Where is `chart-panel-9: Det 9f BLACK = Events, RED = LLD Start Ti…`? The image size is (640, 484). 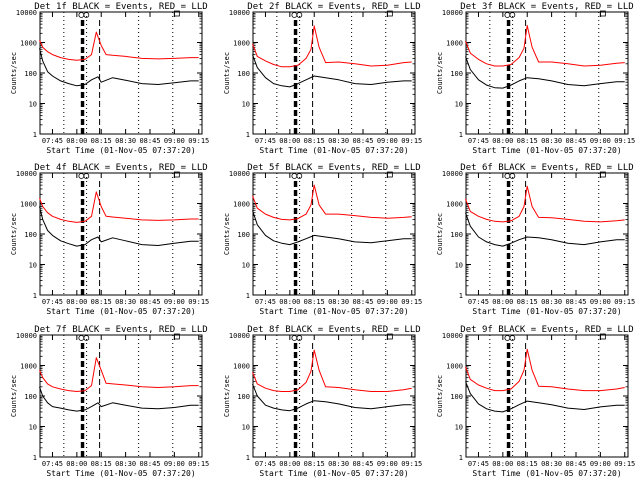
chart-panel-9: Det 9f BLACK = Events, RED = LLD Start Ti… is located at coordinates (535, 401).